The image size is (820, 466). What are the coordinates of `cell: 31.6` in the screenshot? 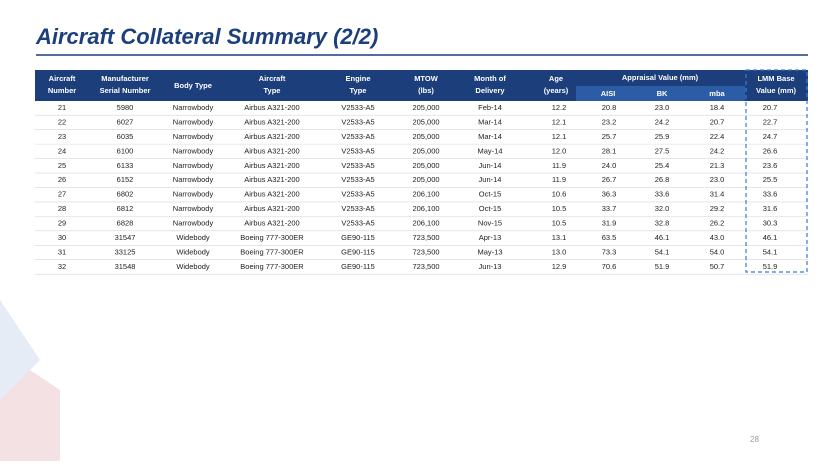 It's located at (770, 208).